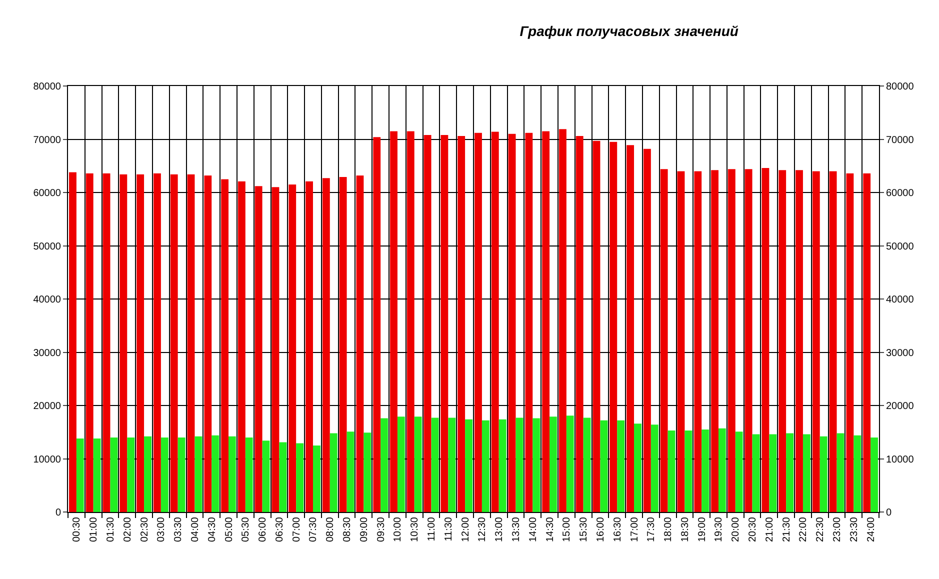  What do you see at coordinates (162, 529) in the screenshot?
I see `x-tick-label: 03:00` at bounding box center [162, 529].